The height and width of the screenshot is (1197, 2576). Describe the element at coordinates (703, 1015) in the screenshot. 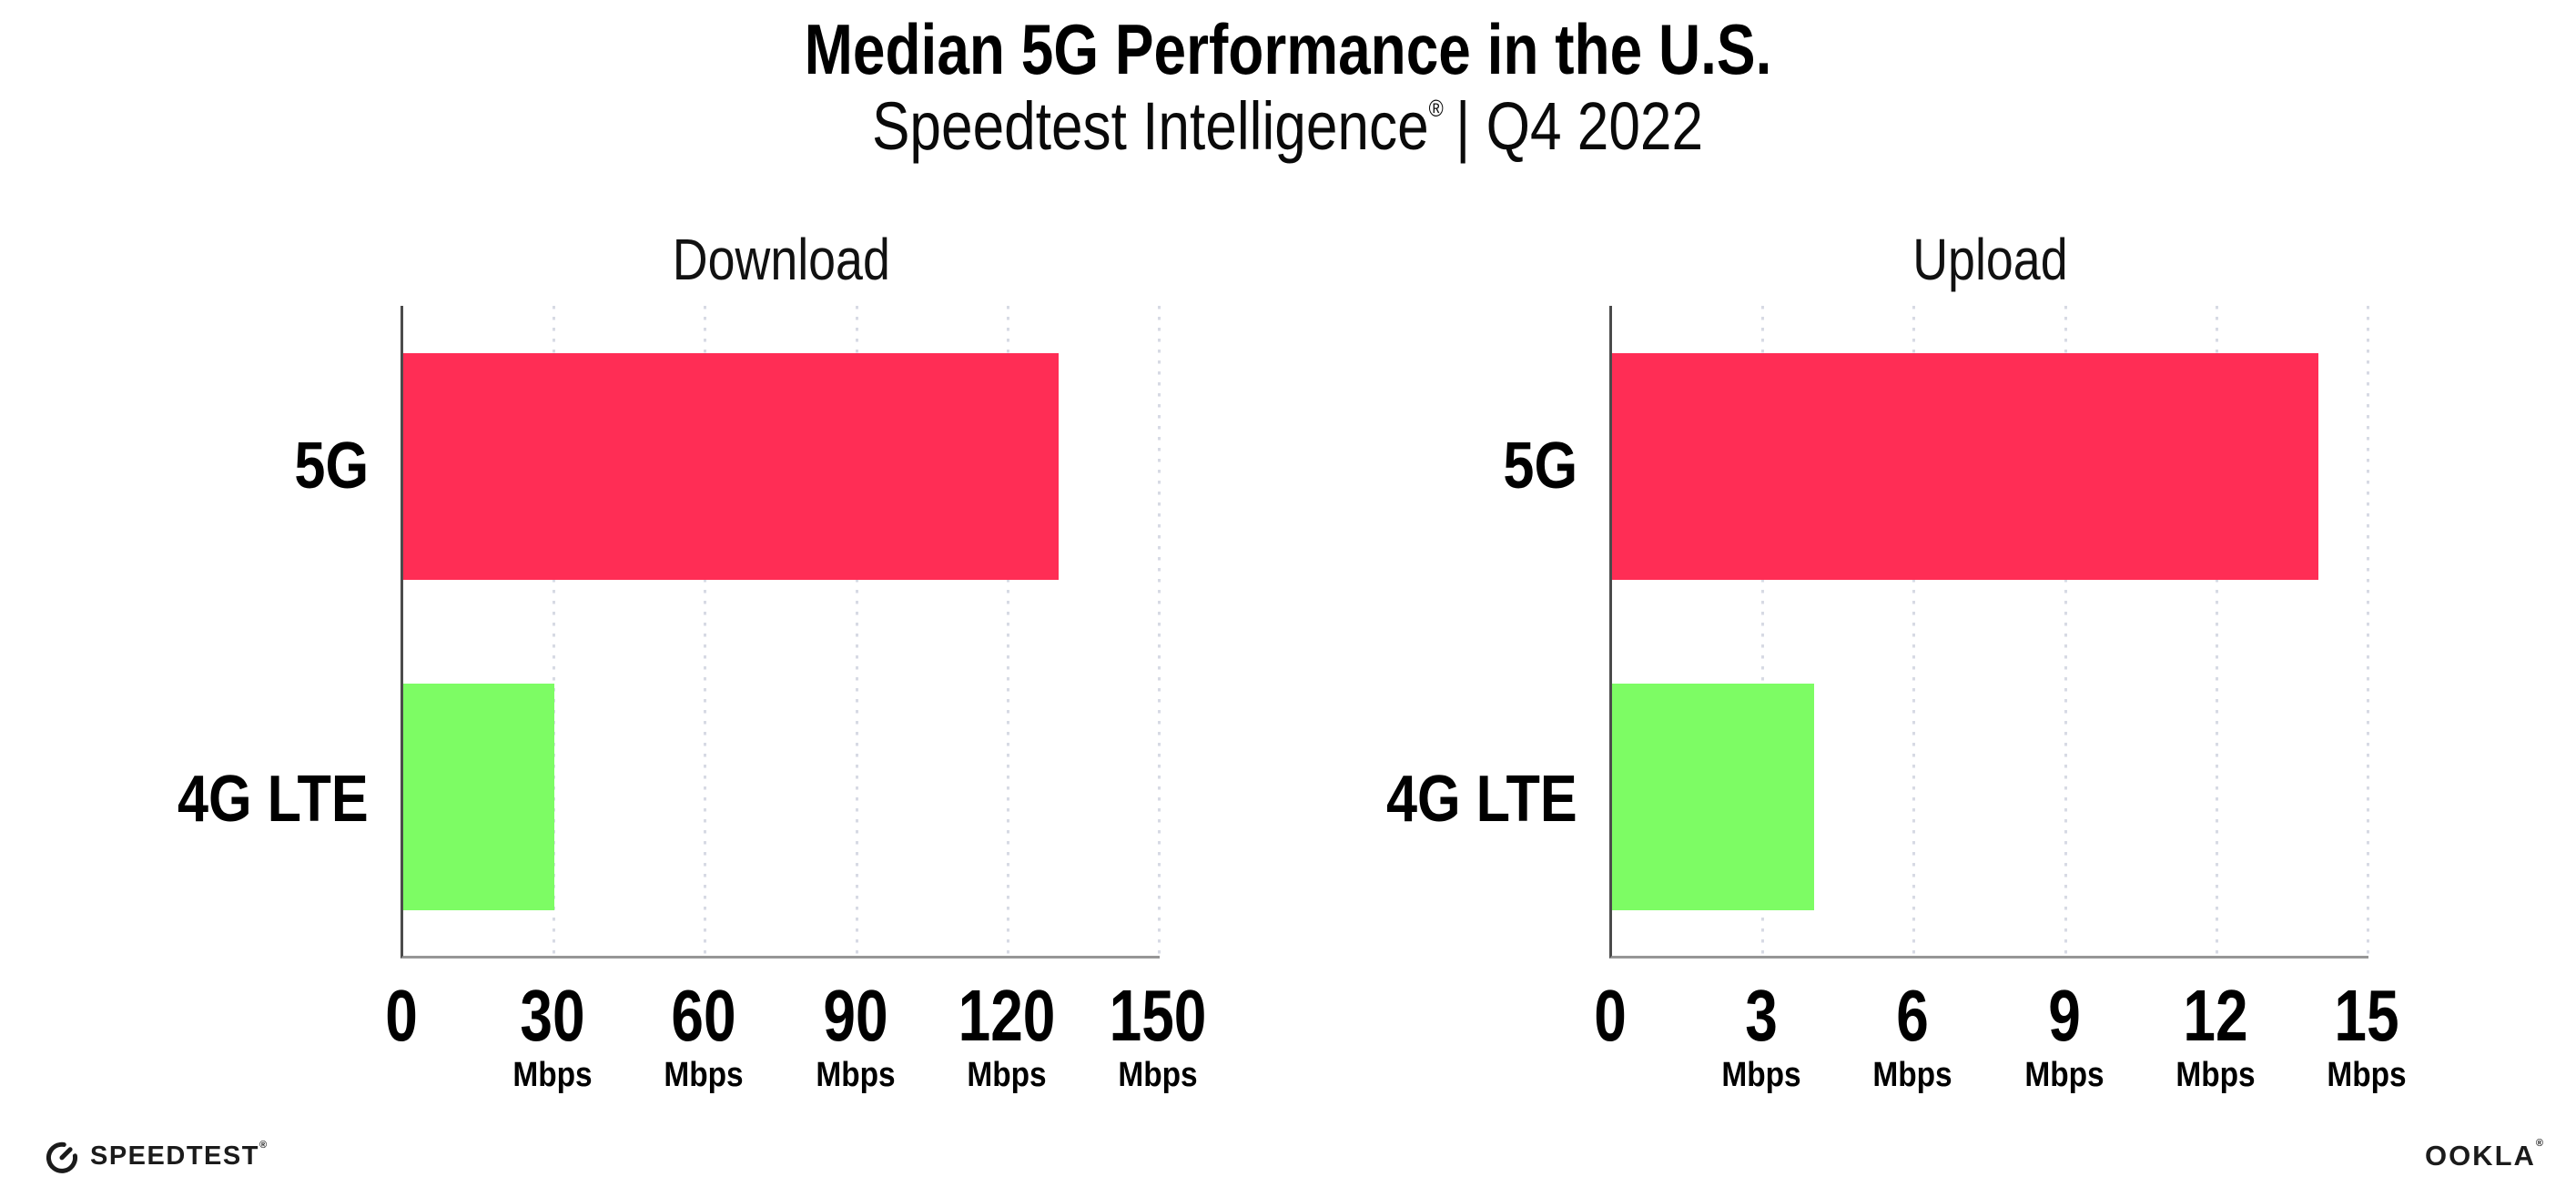

I see `x-tick-value: 60` at that location.